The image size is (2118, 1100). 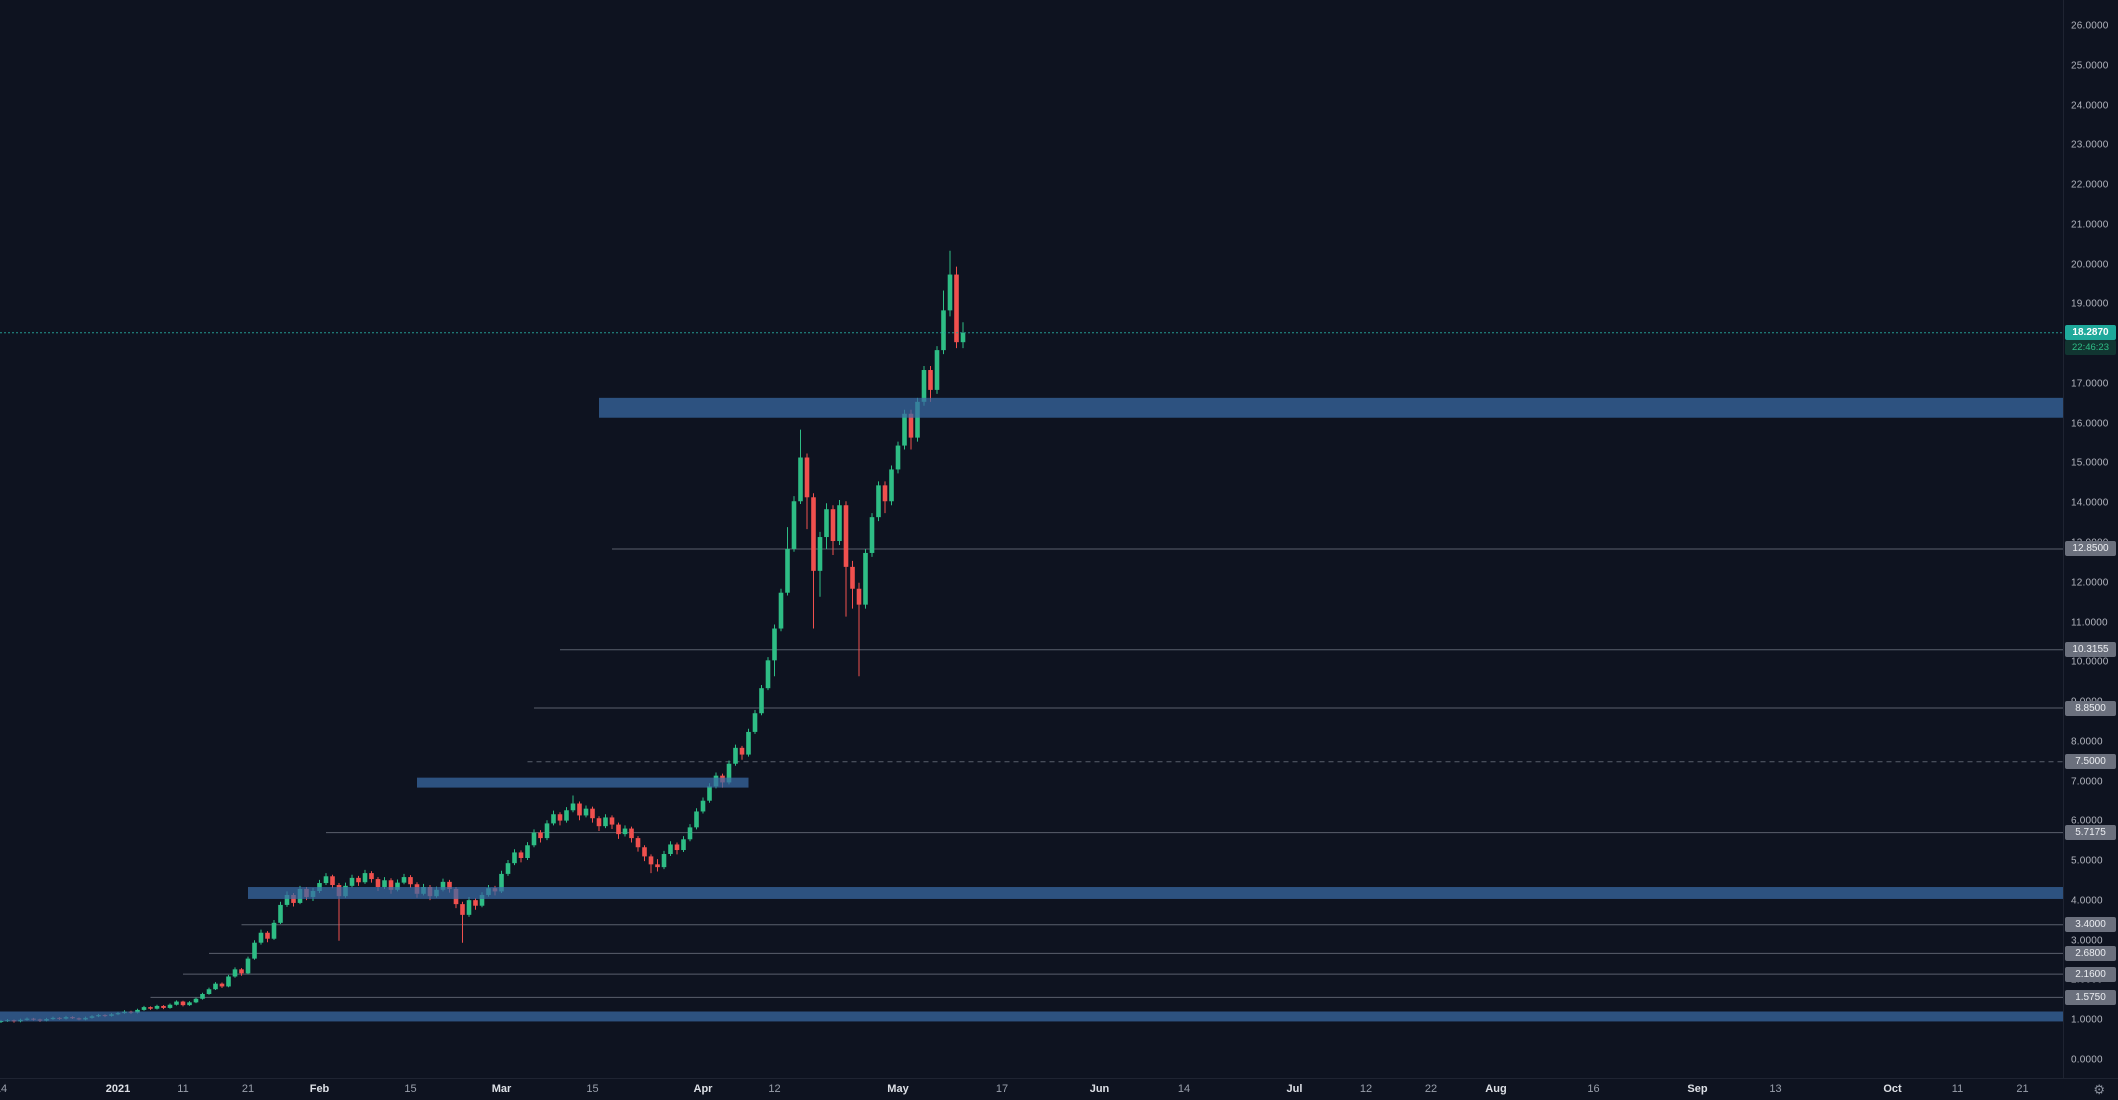 I want to click on price-ray-badge: 8.8500, so click(x=2090, y=708).